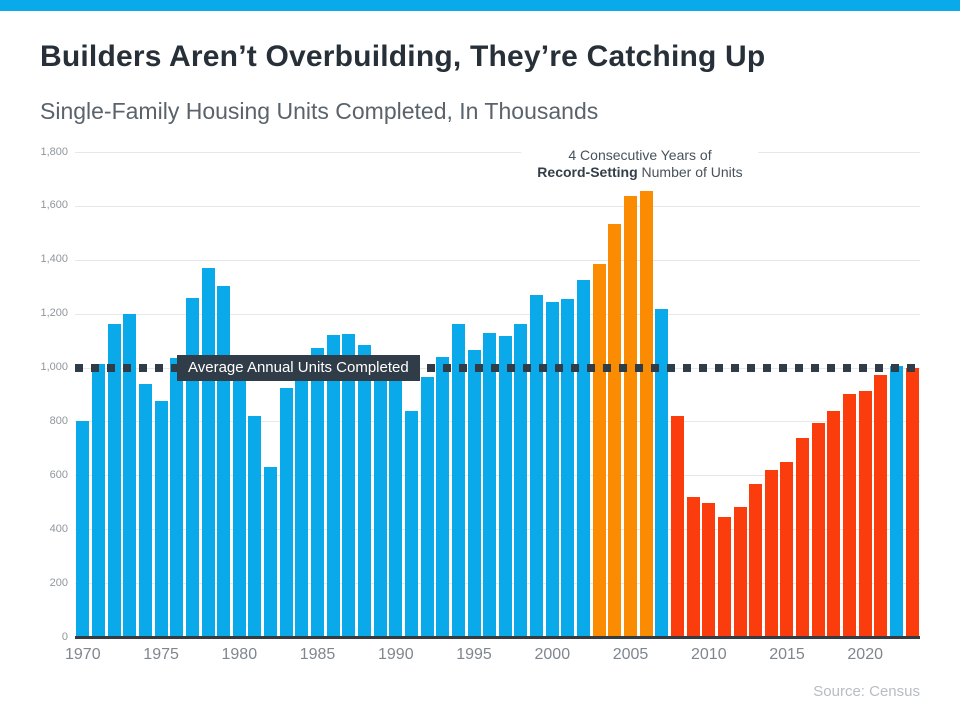 The image size is (960, 720). Describe the element at coordinates (709, 570) in the screenshot. I see `bar-2010` at that location.